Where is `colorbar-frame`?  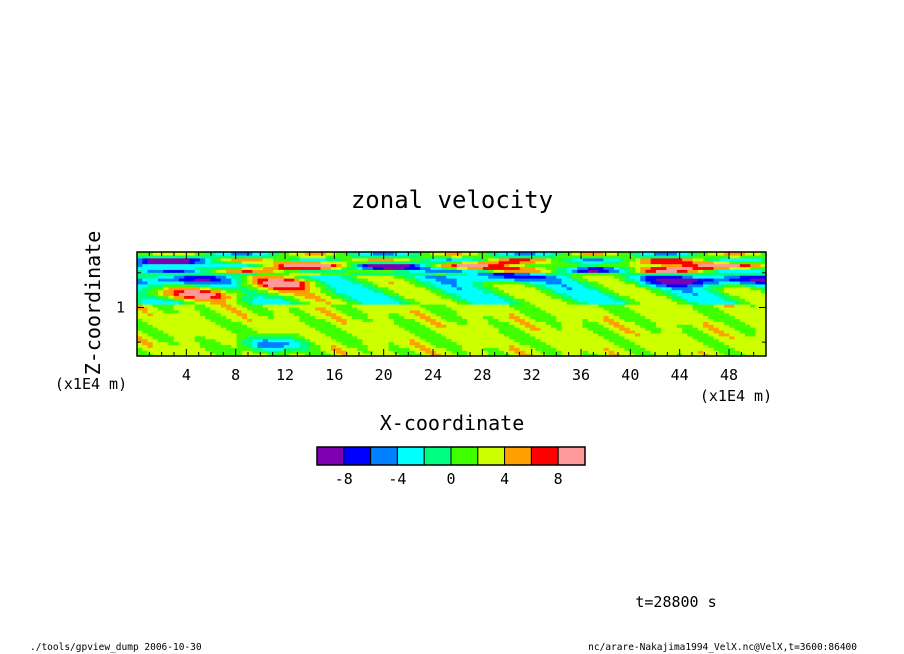 colorbar-frame is located at coordinates (451, 456).